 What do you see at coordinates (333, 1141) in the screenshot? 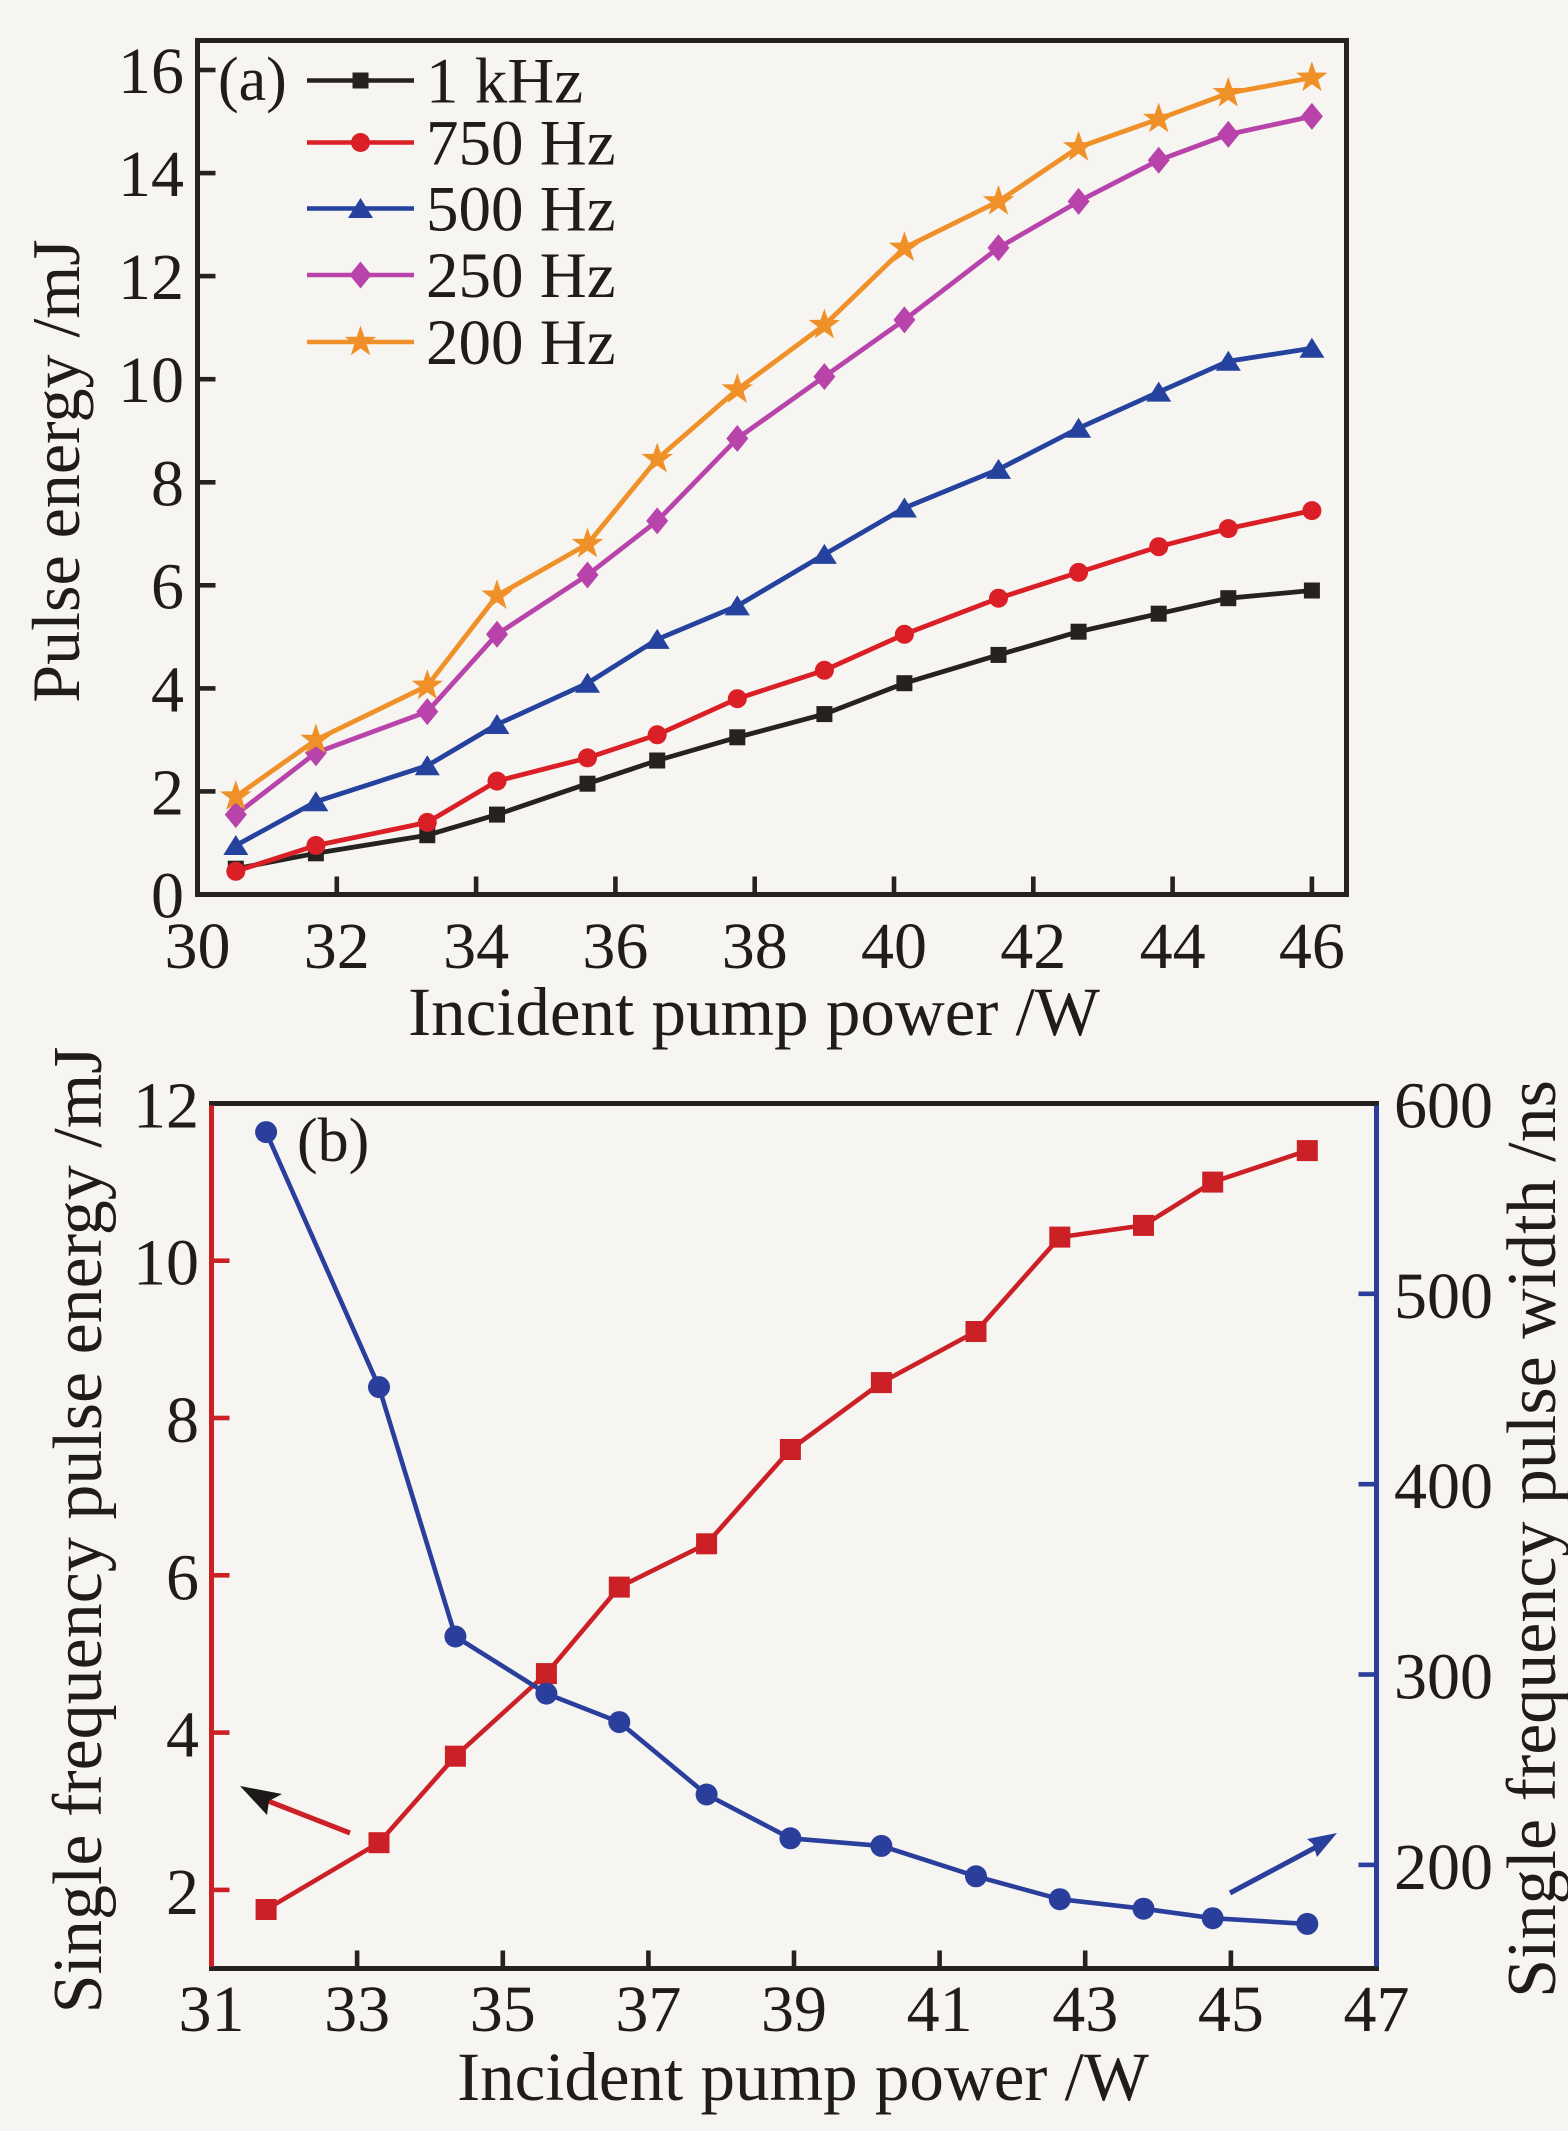
I see `svg-text: (b)` at bounding box center [333, 1141].